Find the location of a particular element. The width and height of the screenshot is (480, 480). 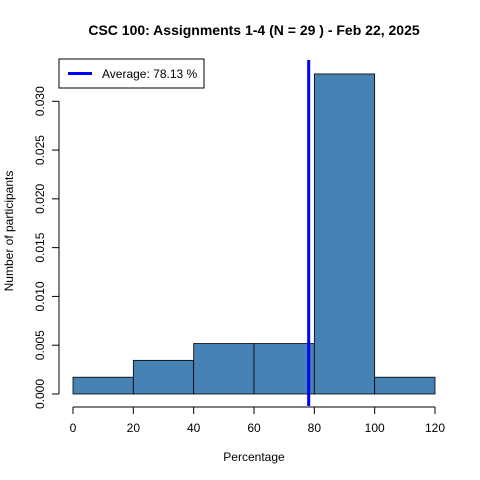

x-axis: 0 20 40 60 80 100 120 is located at coordinates (257, 420).